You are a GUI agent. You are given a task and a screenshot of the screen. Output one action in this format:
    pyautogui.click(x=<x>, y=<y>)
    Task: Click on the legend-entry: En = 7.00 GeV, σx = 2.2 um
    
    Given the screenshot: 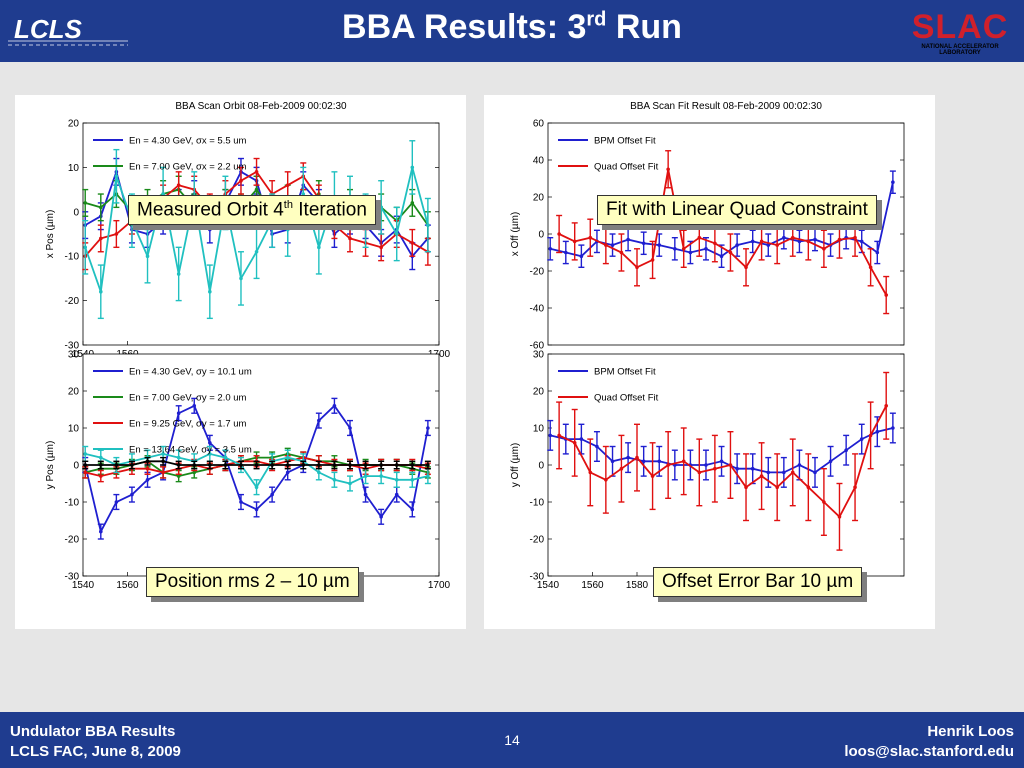 What is the action you would take?
    pyautogui.click(x=188, y=167)
    